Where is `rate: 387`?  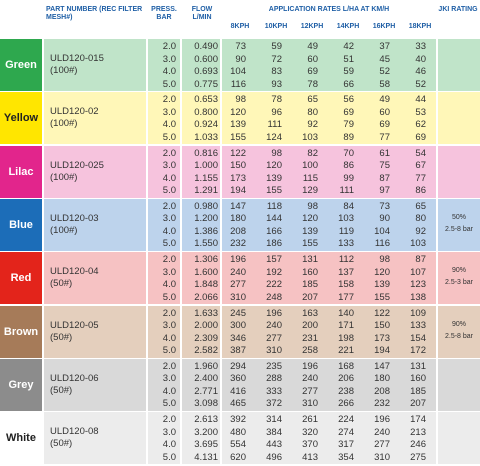 rate: 387 is located at coordinates (238, 350).